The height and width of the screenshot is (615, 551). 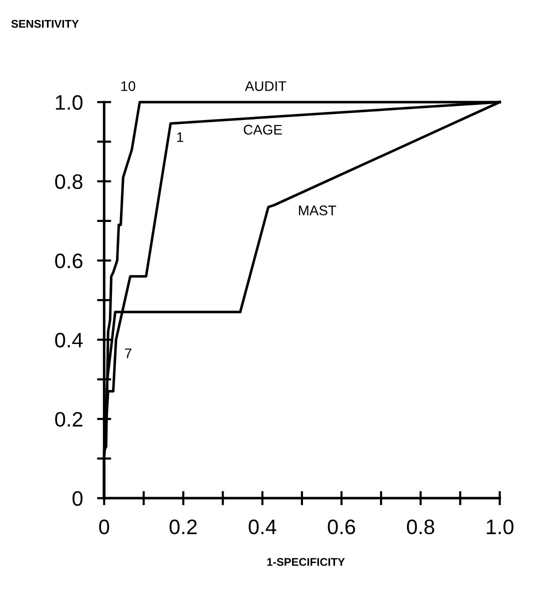 What do you see at coordinates (68, 419) in the screenshot?
I see `y-tick-label: 0.2` at bounding box center [68, 419].